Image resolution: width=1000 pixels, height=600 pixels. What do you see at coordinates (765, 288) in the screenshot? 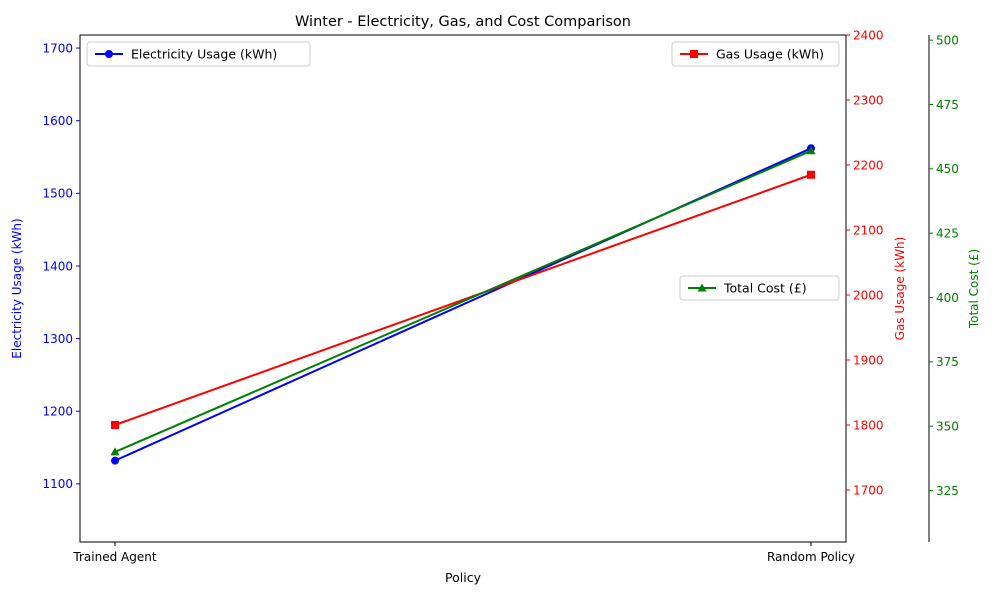
I see `legend-label: Total Cost (£)` at bounding box center [765, 288].